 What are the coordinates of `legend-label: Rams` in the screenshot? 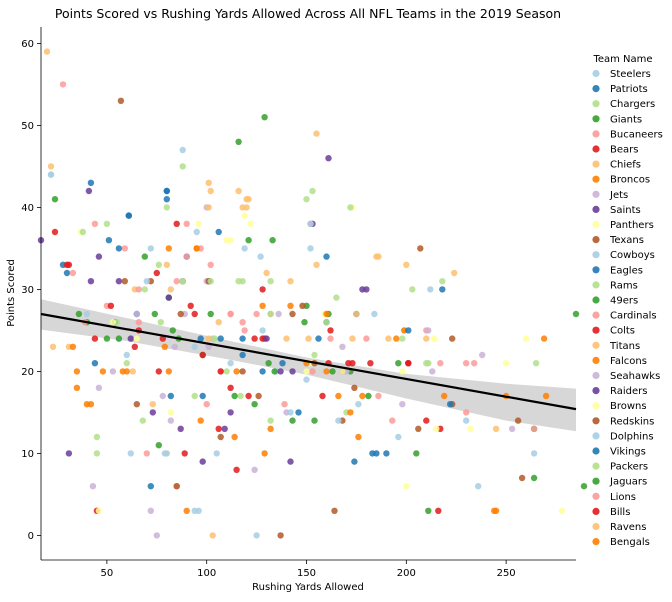 It's located at (624, 285).